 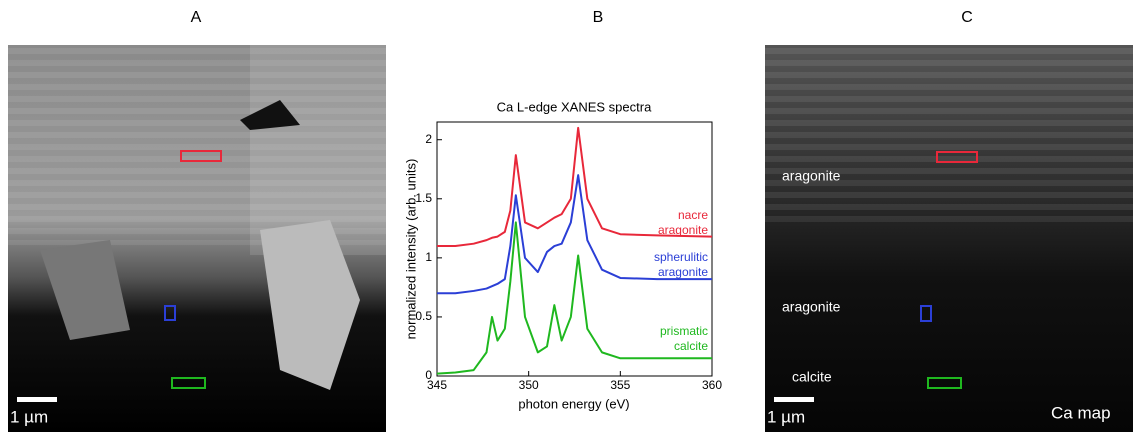 I want to click on panel-label: C, so click(x=967, y=17).